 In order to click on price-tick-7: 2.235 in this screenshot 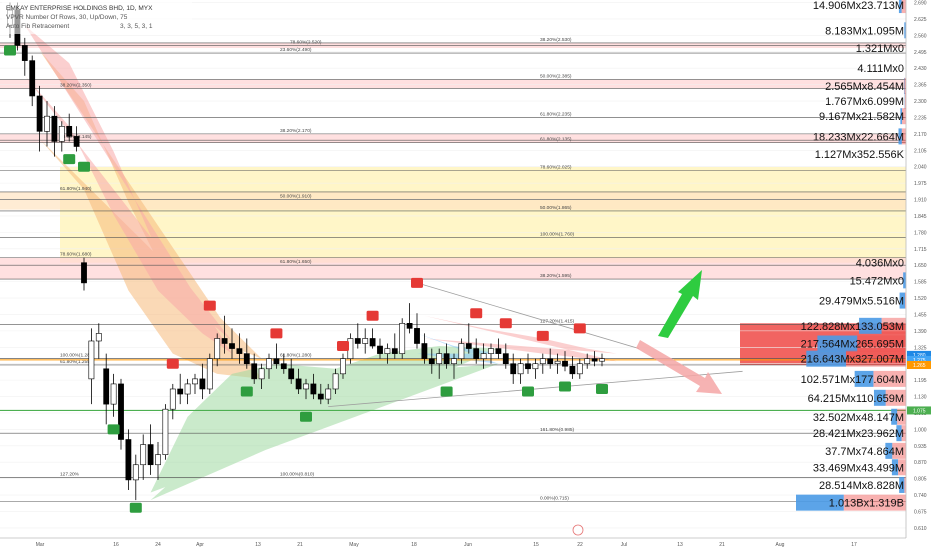, I will do `click(920, 118)`.